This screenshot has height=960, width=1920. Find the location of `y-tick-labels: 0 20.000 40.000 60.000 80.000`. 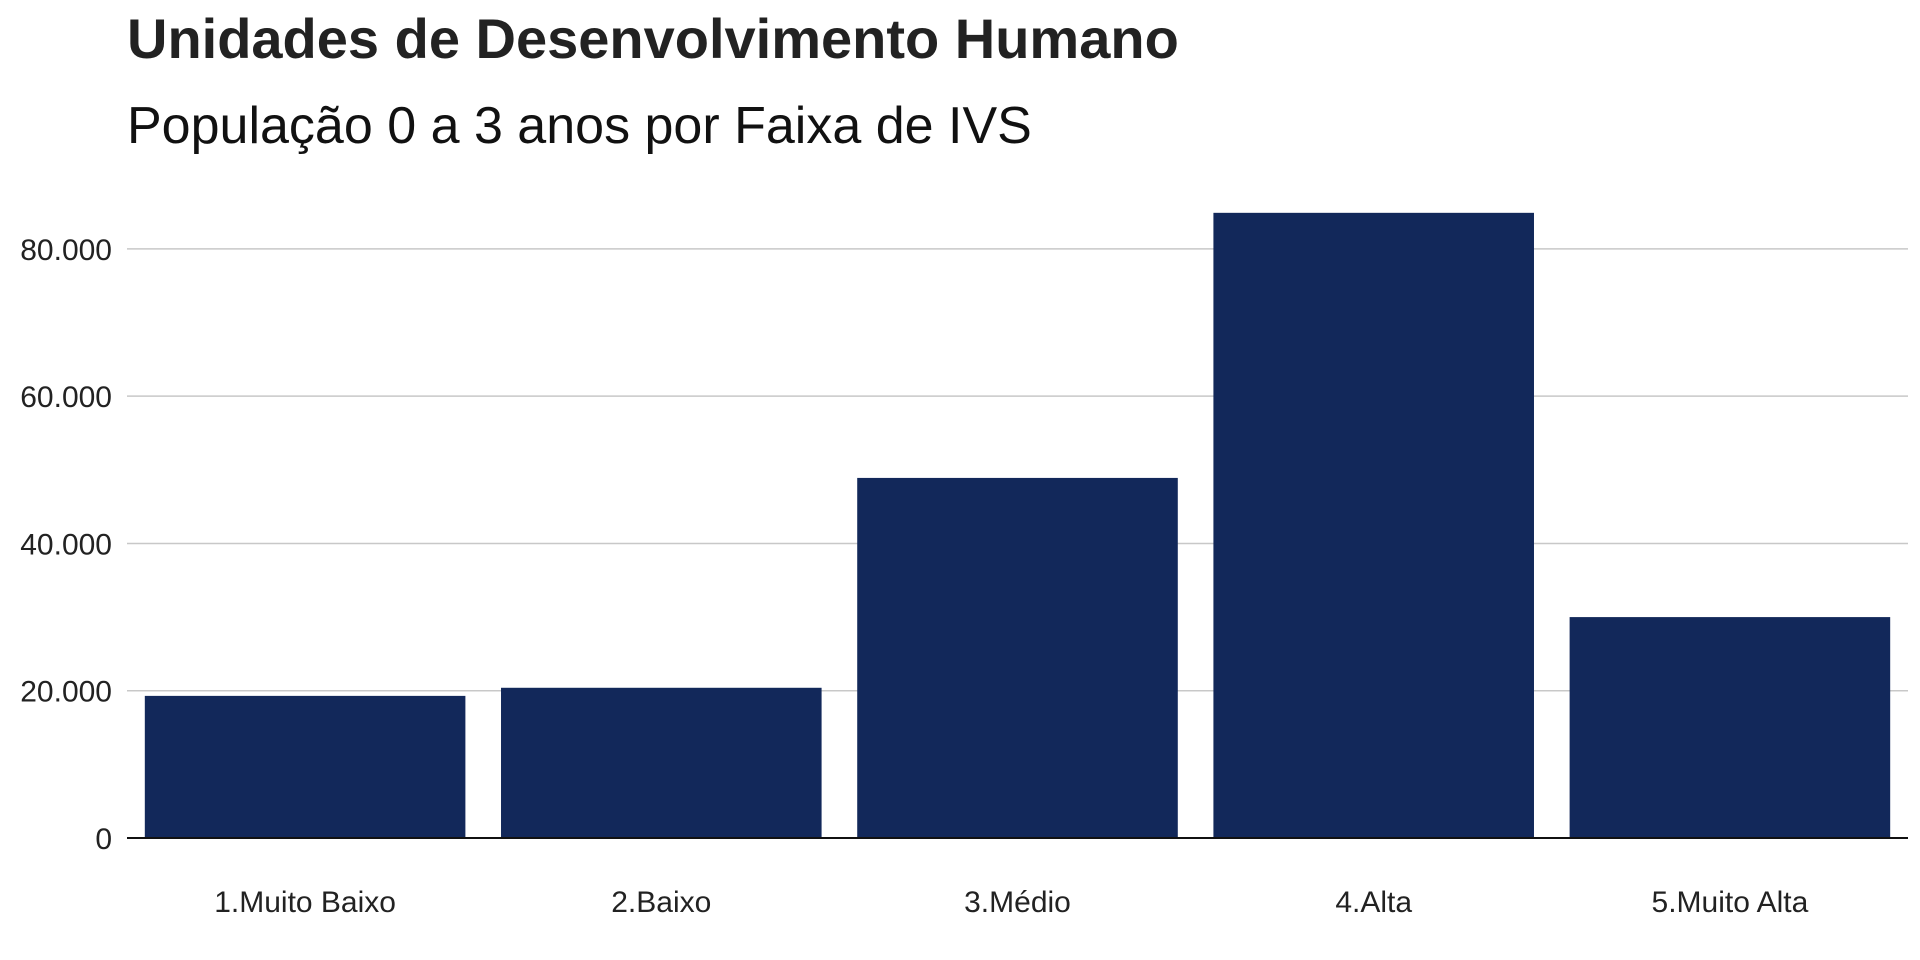

y-tick-labels: 0 20.000 40.000 60.000 80.000 is located at coordinates (66, 545).